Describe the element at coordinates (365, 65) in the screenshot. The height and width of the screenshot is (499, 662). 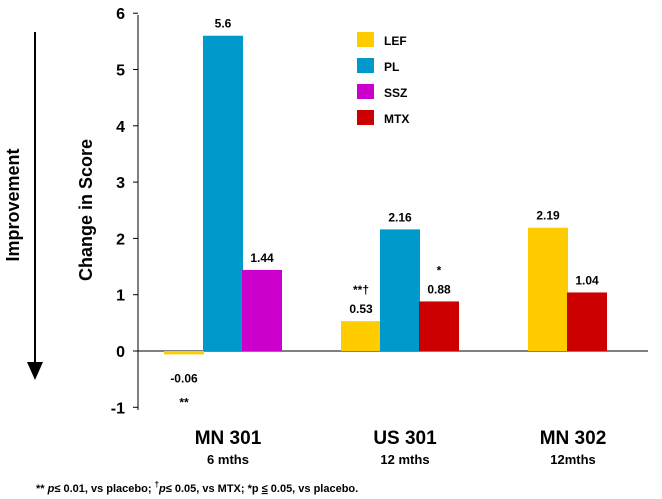
I see `legend-swatch-pl` at that location.